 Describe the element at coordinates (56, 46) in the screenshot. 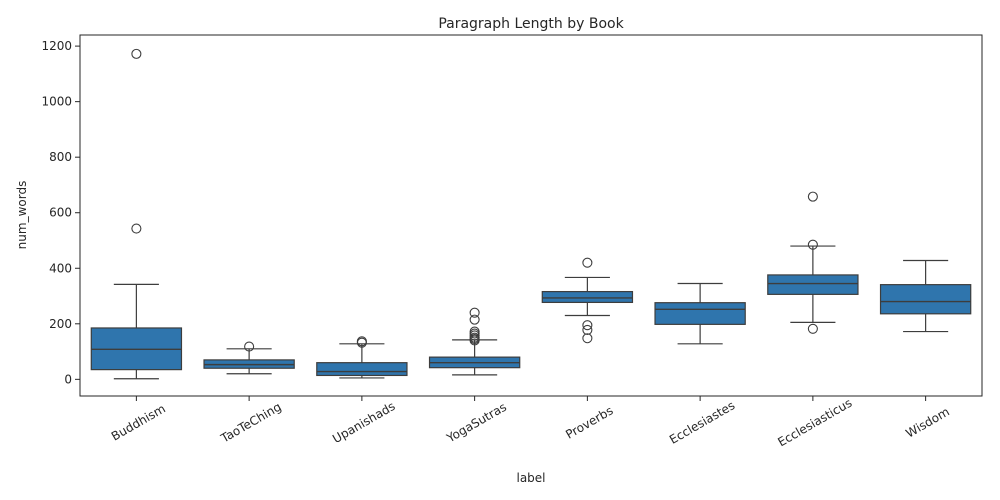

I see `y-tick-label: 1200` at that location.